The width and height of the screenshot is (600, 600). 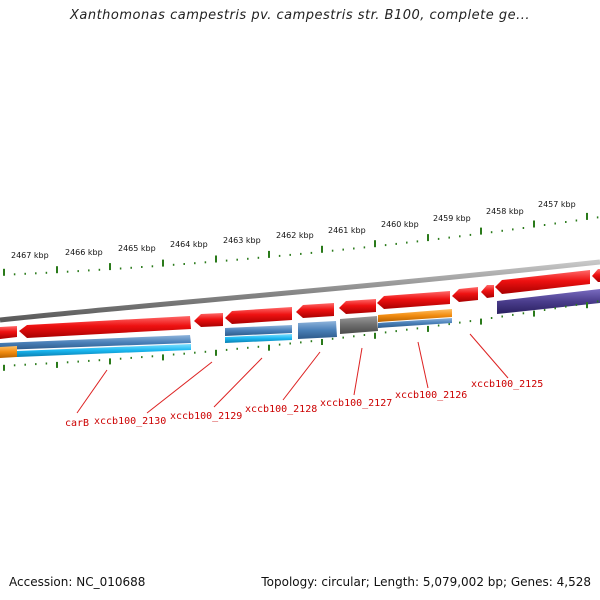 What do you see at coordinates (137, 248) in the screenshot?
I see `ruler-label: 2465 kbp` at bounding box center [137, 248].